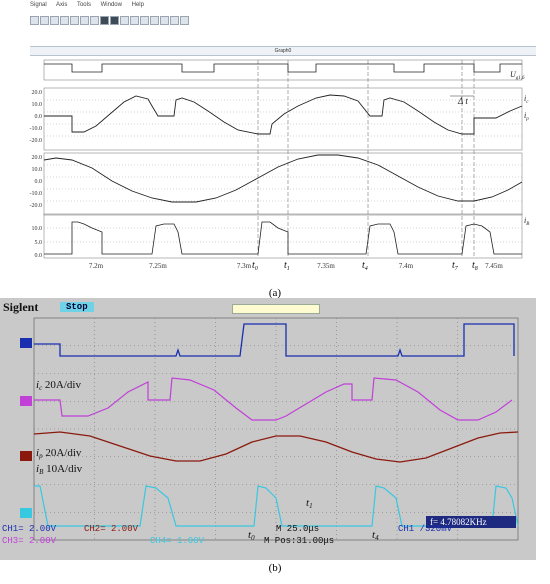 The image size is (550, 584). Describe the element at coordinates (326, 266) in the screenshot. I see `x-tick: 7.35m` at that location.